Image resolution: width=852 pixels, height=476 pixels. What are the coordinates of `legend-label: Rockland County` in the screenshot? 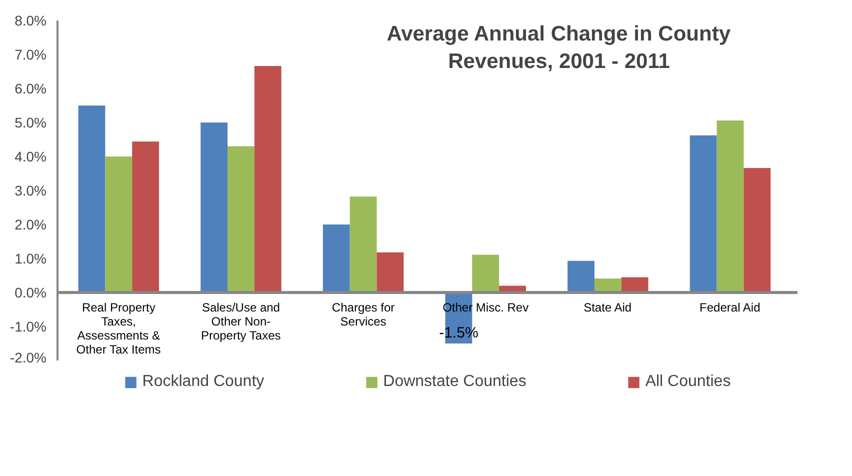 It's located at (203, 382).